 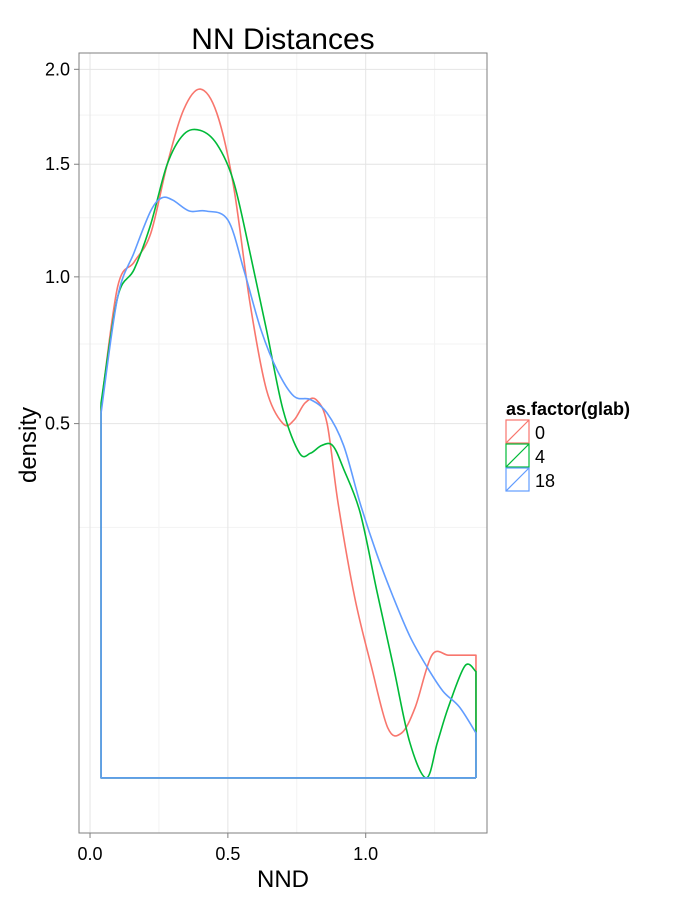 What do you see at coordinates (57, 424) in the screenshot?
I see `y-tick-label: 0.5` at bounding box center [57, 424].